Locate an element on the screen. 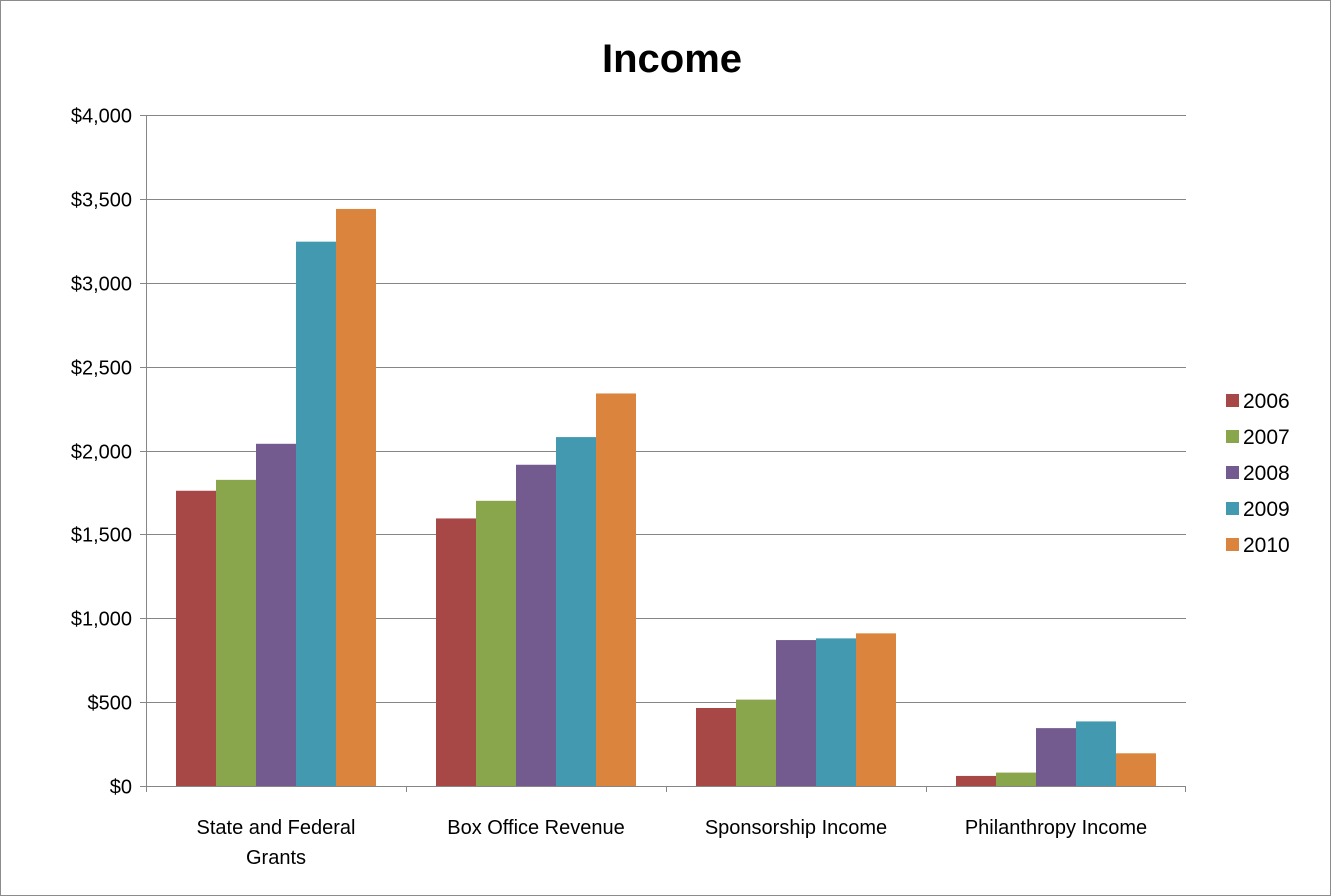  x-tick-label: Philanthropy Income is located at coordinates (1056, 828).